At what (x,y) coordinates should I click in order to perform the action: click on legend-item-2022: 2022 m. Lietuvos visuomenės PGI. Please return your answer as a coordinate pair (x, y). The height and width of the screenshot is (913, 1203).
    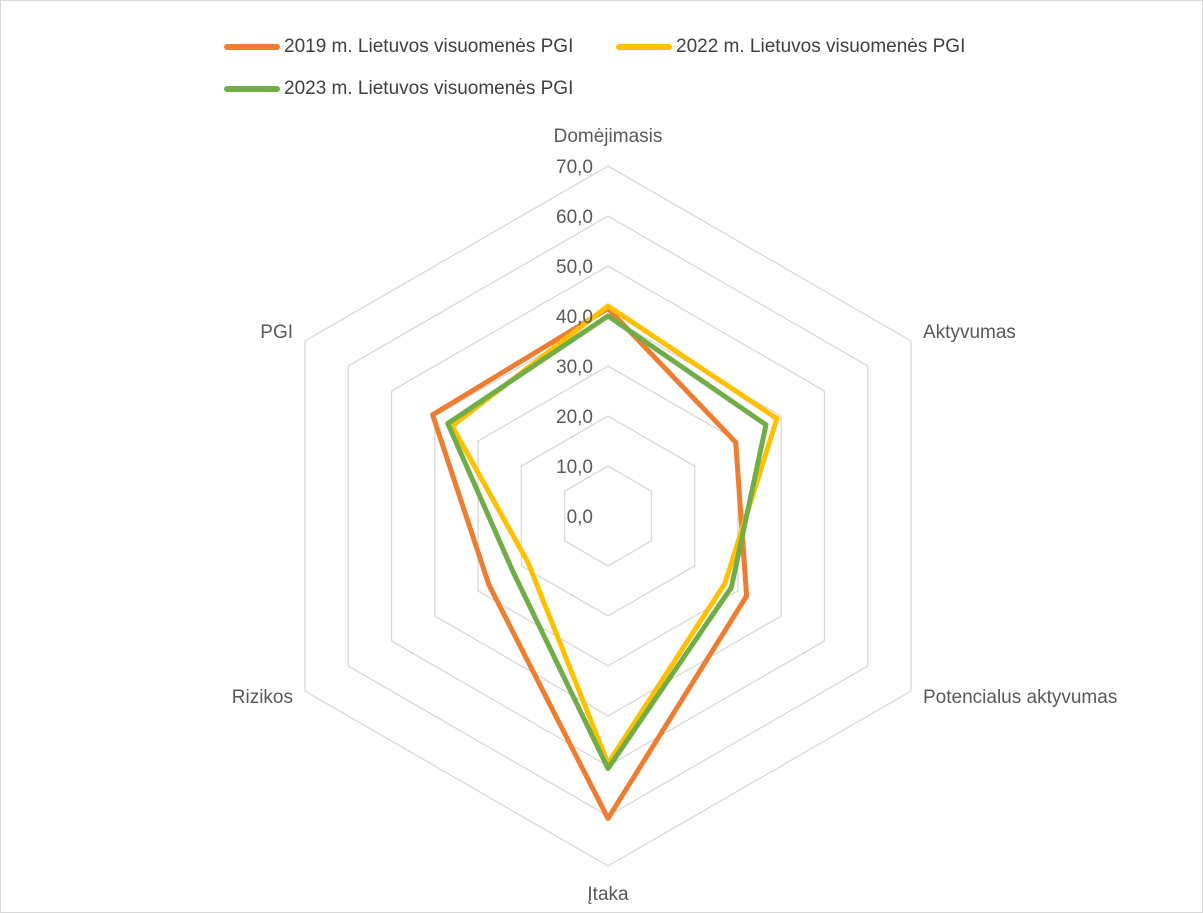
    Looking at the image, I should click on (790, 47).